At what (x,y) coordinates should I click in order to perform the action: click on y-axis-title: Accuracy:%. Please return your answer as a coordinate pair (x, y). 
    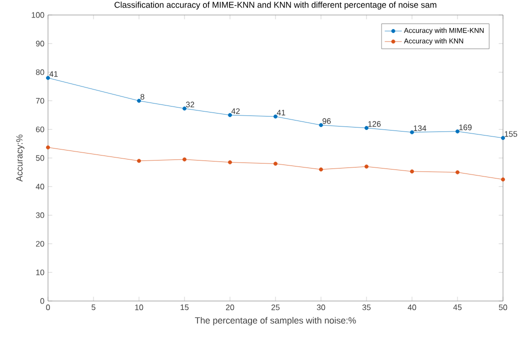
    Looking at the image, I should click on (20, 158).